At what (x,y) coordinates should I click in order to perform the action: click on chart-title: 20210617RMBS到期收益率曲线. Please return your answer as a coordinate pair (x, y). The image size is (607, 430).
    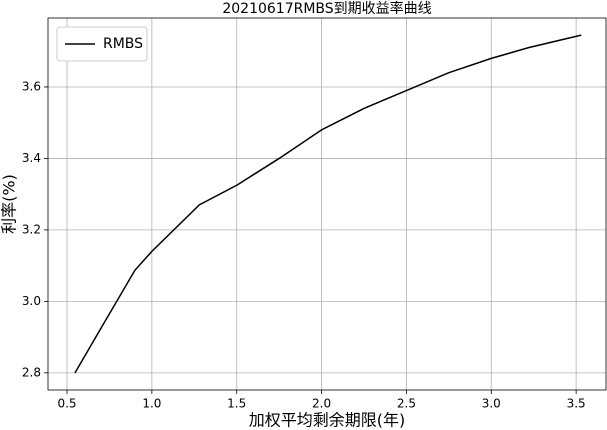
    Looking at the image, I should click on (326, 8).